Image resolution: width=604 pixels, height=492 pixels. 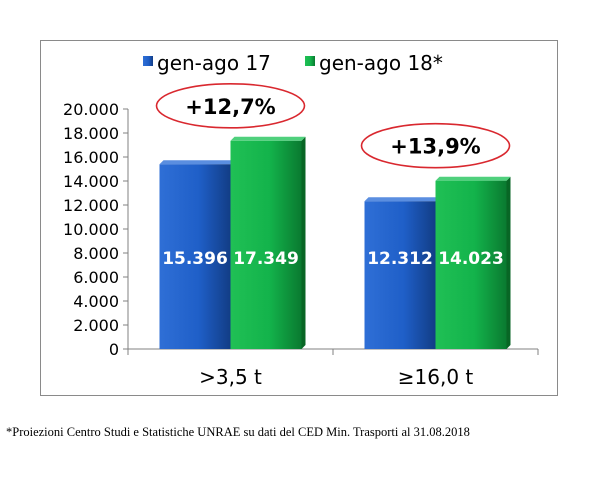 What do you see at coordinates (96, 277) in the screenshot?
I see `y-tick-label: 6.000` at bounding box center [96, 277].